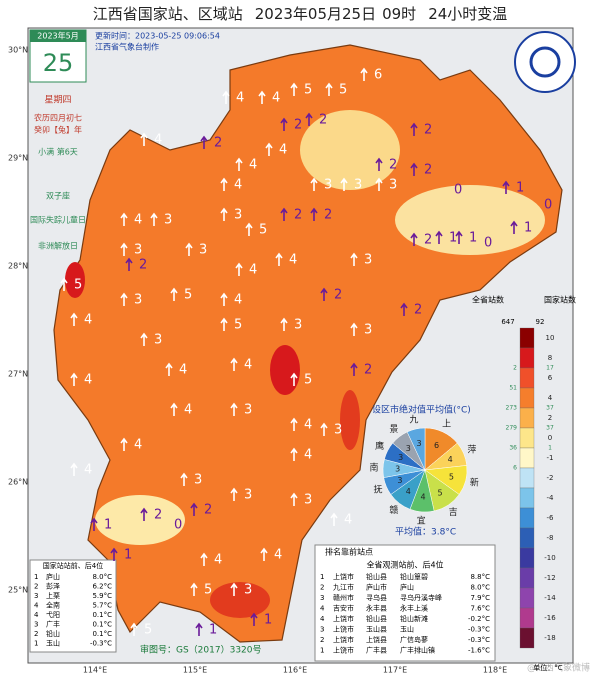  What do you see at coordinates (550, 428) in the screenshot?
I see `national-count: 37` at bounding box center [550, 428].